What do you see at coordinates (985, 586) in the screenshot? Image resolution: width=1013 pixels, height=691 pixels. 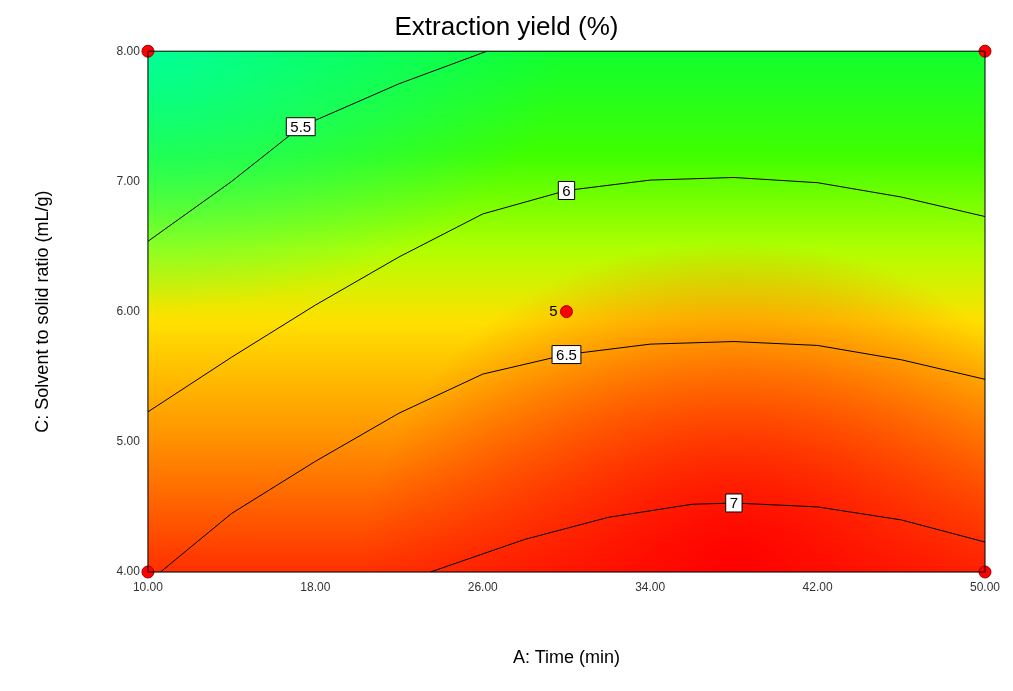 I see `x-tick-label: 50.00` at bounding box center [985, 586].